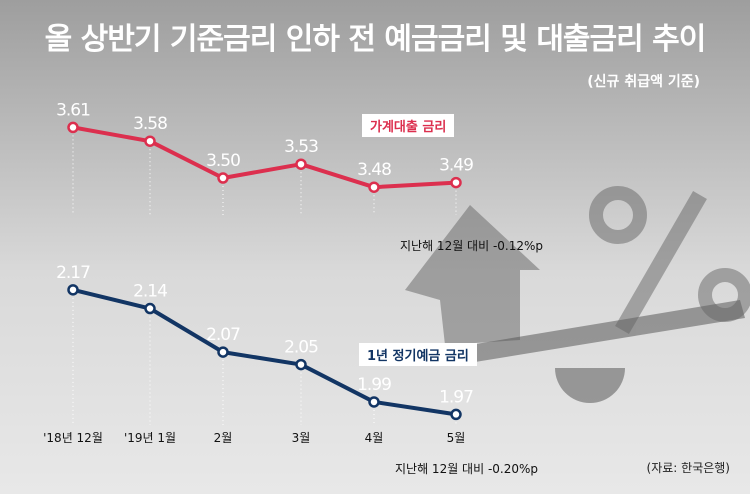 Image resolution: width=750 pixels, height=494 pixels. I want to click on loan-value-label: 3.58, so click(150, 124).